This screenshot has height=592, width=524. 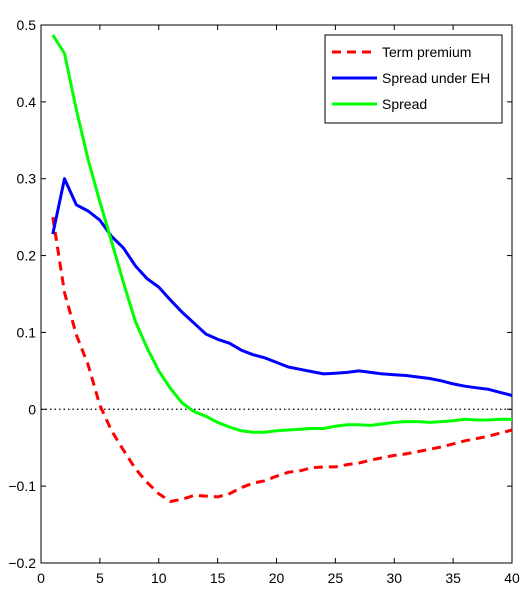 What do you see at coordinates (41, 578) in the screenshot?
I see `x-tick-label: 0` at bounding box center [41, 578].